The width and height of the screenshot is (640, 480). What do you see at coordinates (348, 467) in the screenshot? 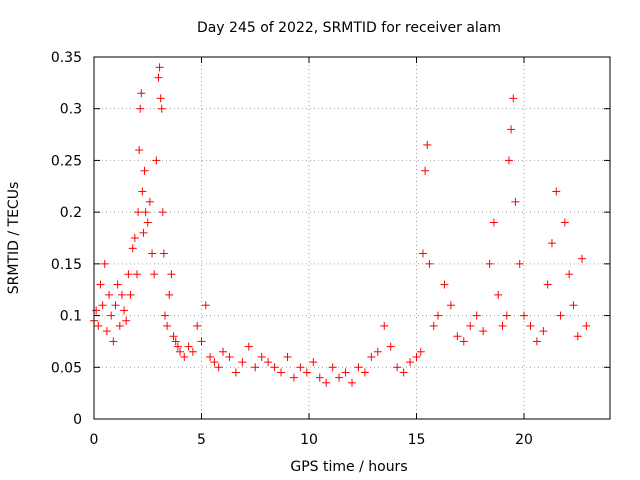
I see `x-axis-title: GPS time / hours` at bounding box center [348, 467].